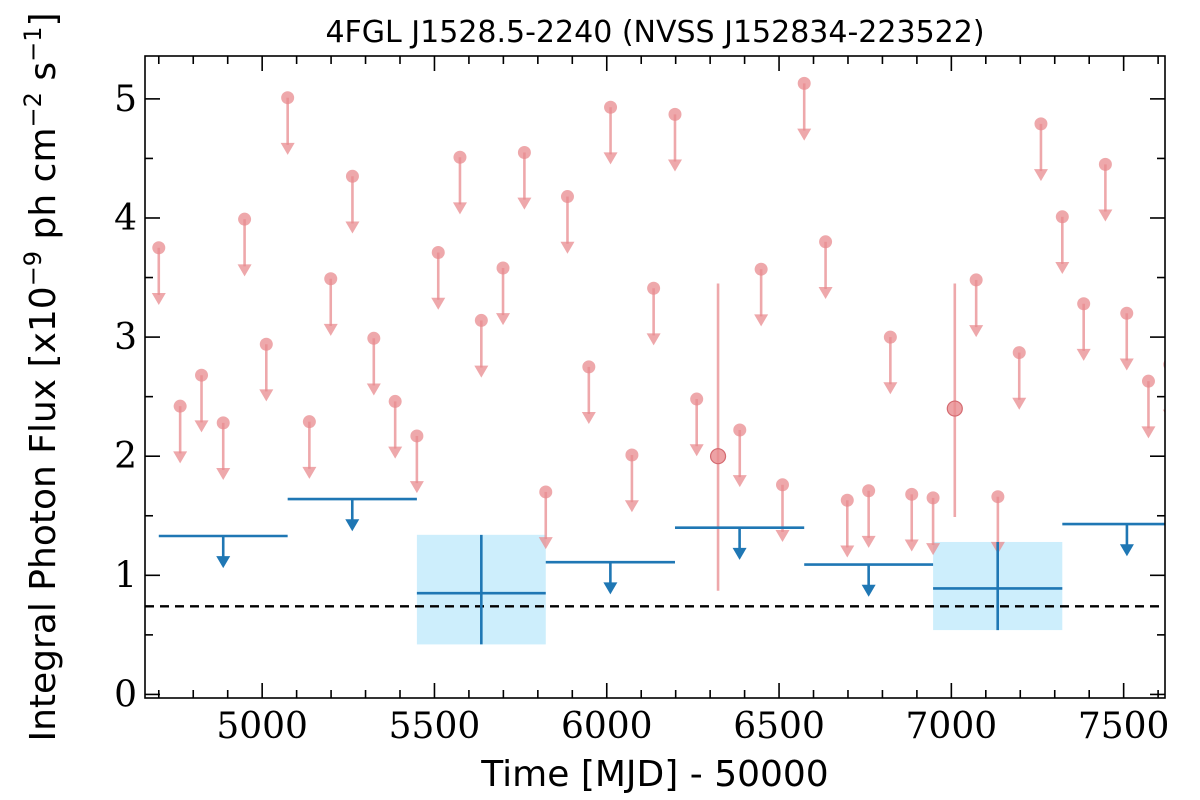 This screenshot has width=1200, height=800. Describe the element at coordinates (654, 774) in the screenshot. I see `x-axis-label: Time [MJD] - 50000` at that location.